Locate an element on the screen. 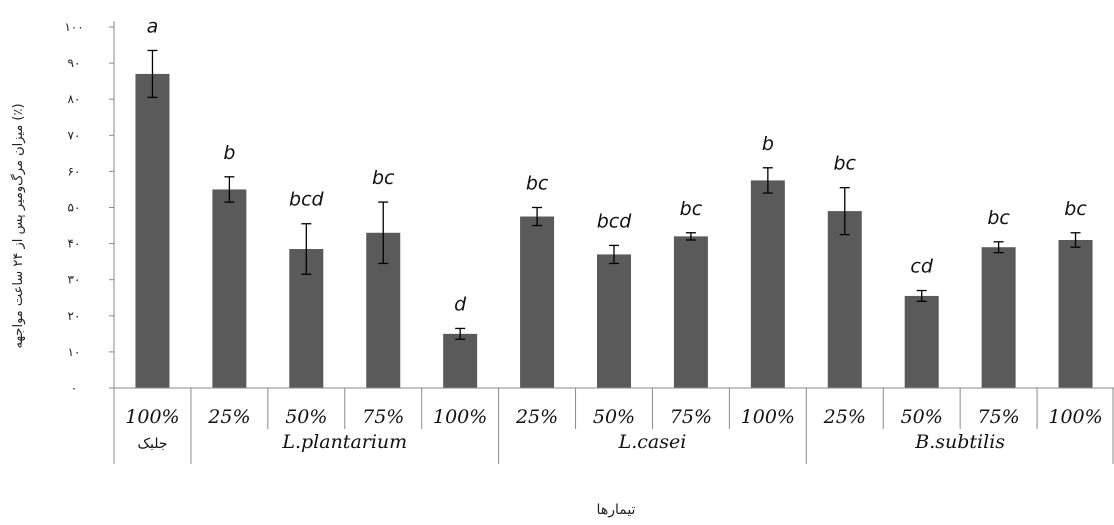  y-axis: ٠ ١٠ ٢٠ ٣٠ ۴٠ ۵٠ ۶٠ ٧٠ ٨٠ ٩٠ ١٠٠ is located at coordinates (89, 207).